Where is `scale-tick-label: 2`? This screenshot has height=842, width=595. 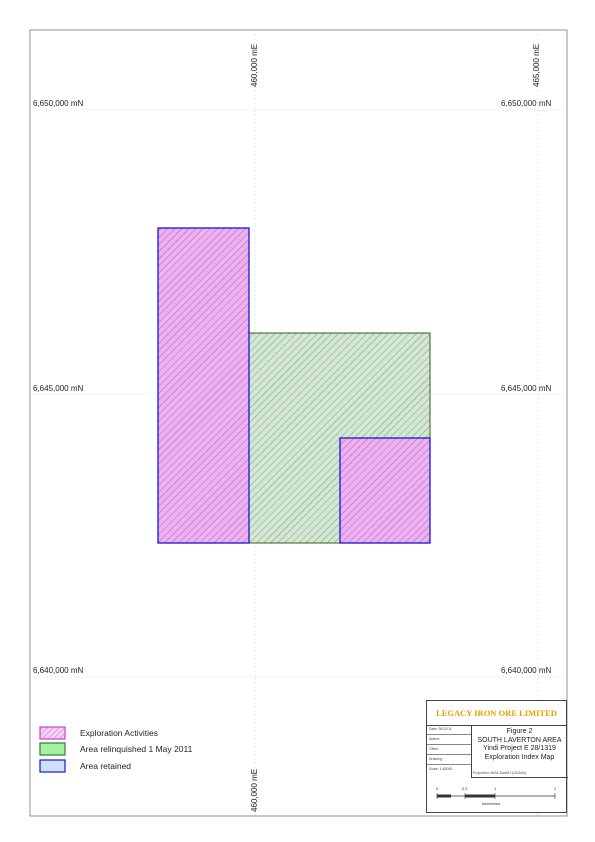
scale-tick-label: 2 is located at coordinates (555, 788).